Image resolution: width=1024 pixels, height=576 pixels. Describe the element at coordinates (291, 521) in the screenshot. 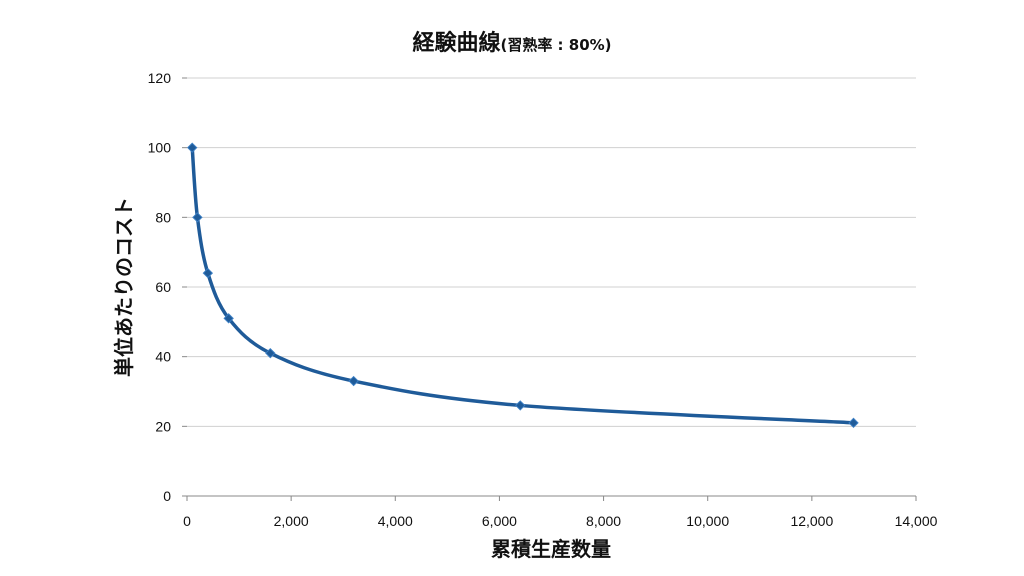

I see `x-tick-label: 2,000` at that location.